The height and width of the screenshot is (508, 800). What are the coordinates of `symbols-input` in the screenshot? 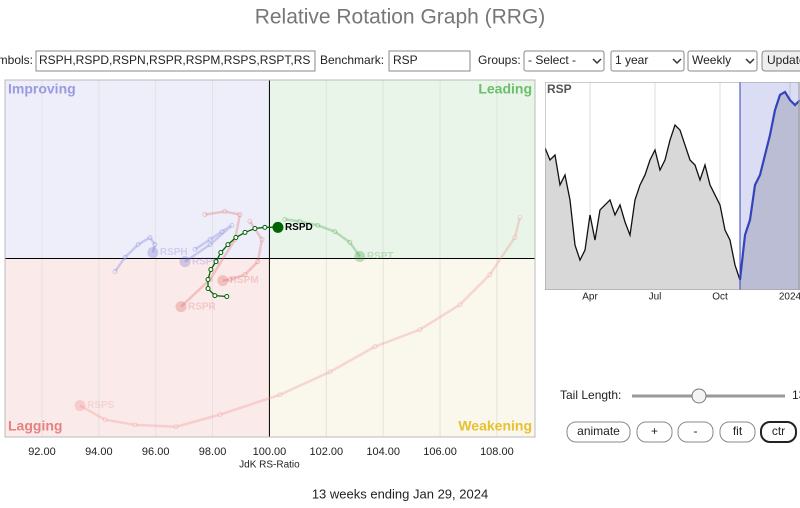 It's located at (175, 61).